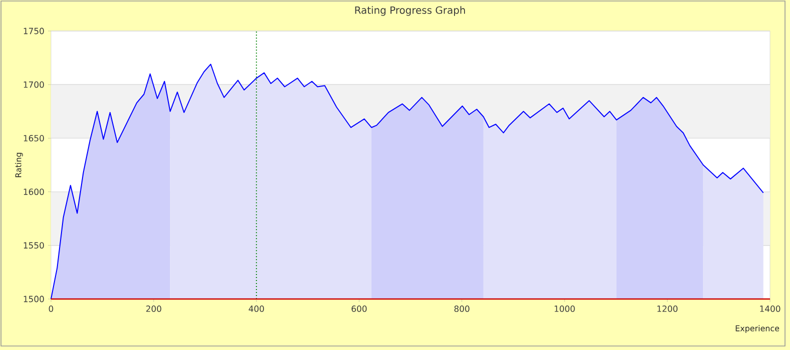 The height and width of the screenshot is (350, 790). What do you see at coordinates (154, 309) in the screenshot?
I see `x-tick-label: 200` at bounding box center [154, 309].